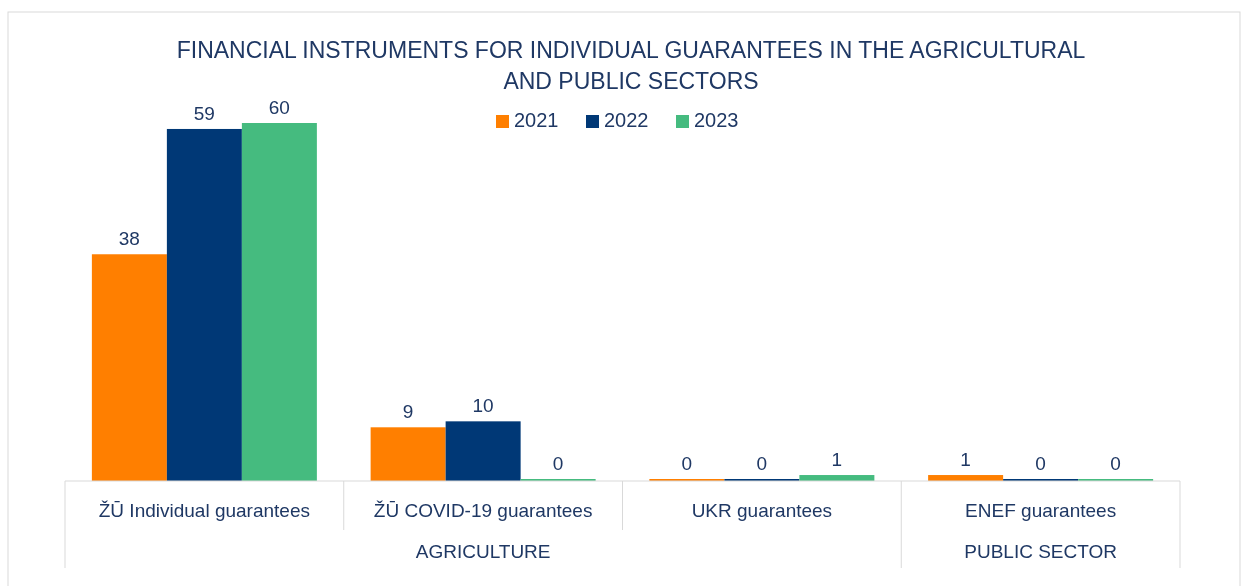 This screenshot has height=586, width=1242. Describe the element at coordinates (631, 65) in the screenshot. I see `chart-title: FINANCIAL INSTRUMENTS FOR INDIVIDUAL GUARANTEES IN THE AGRICULTURAL AND PUBLIC SECTORS` at that location.